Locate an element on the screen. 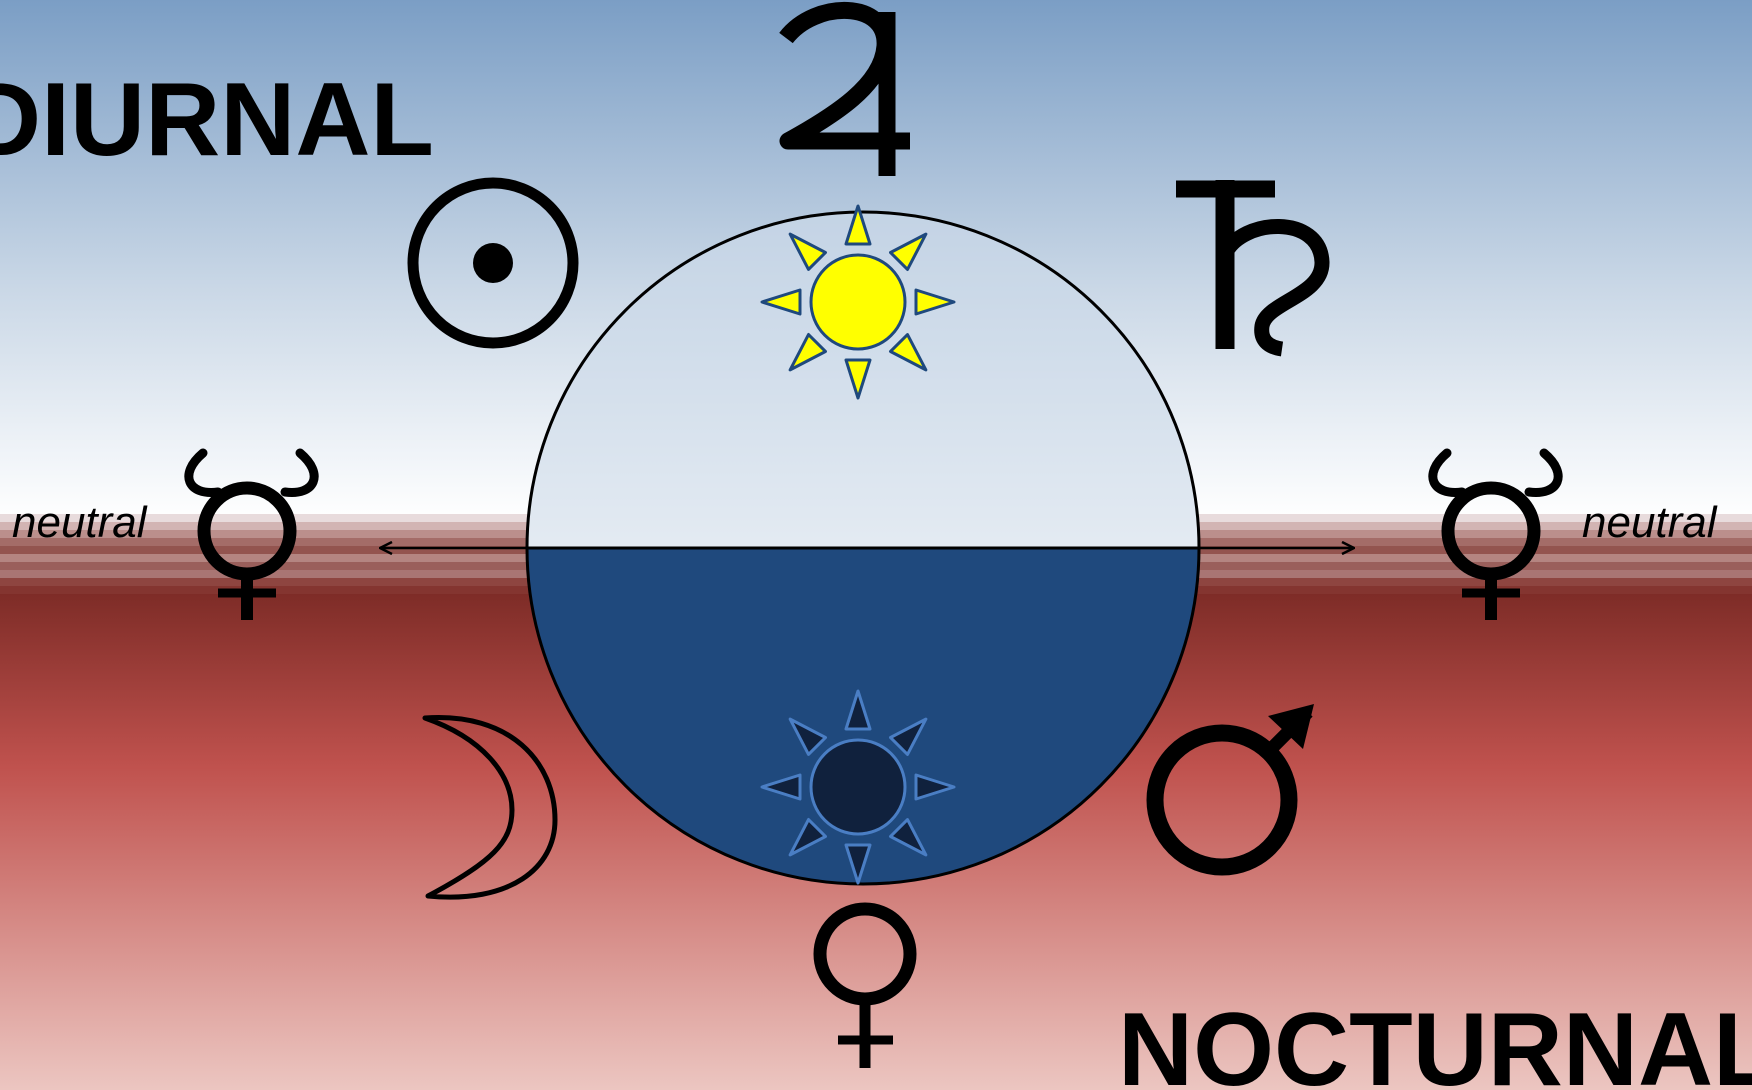 This screenshot has width=1752, height=1090. sun-symbol-icon is located at coordinates (493, 263).